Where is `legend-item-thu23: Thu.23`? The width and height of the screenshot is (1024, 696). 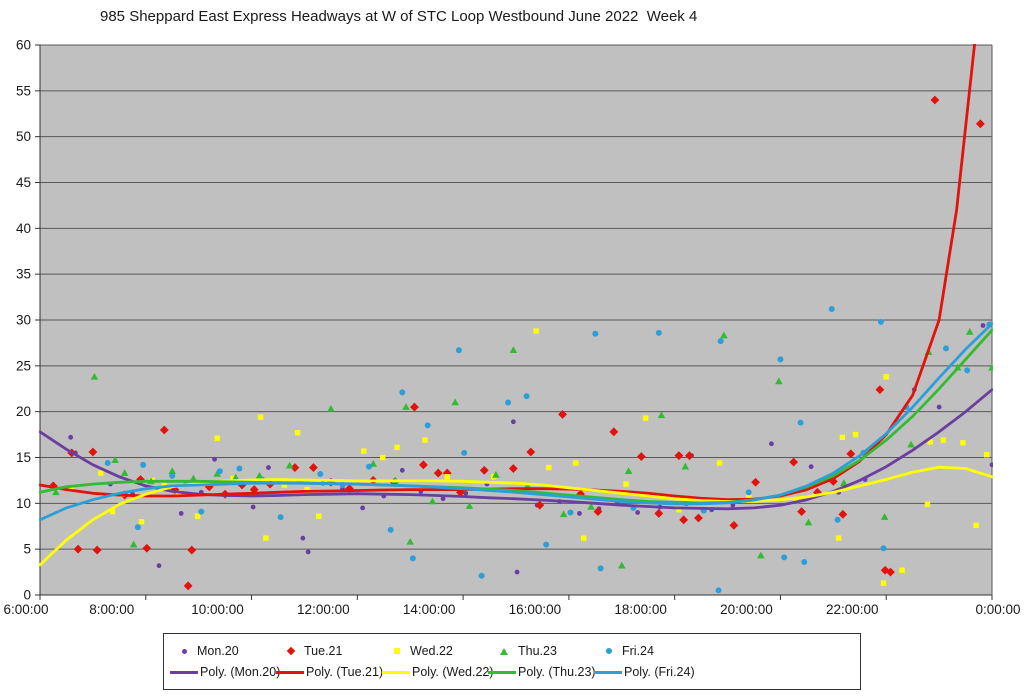
legend-item-thu23: Thu.23 is located at coordinates (541, 651).